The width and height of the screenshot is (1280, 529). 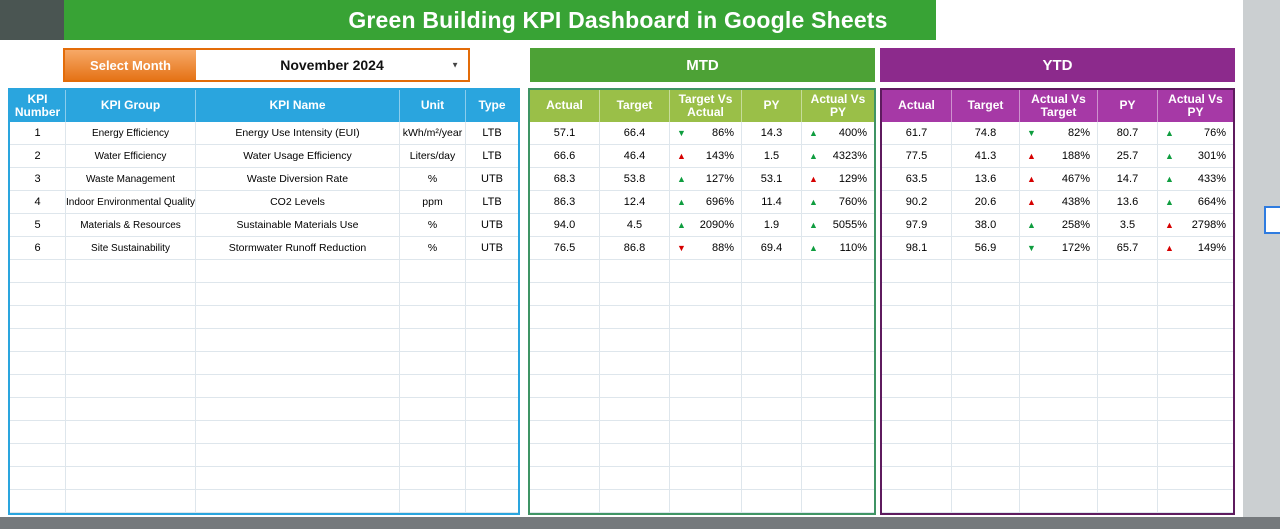 What do you see at coordinates (565, 106) in the screenshot?
I see `header-mtd-actual: Actual` at bounding box center [565, 106].